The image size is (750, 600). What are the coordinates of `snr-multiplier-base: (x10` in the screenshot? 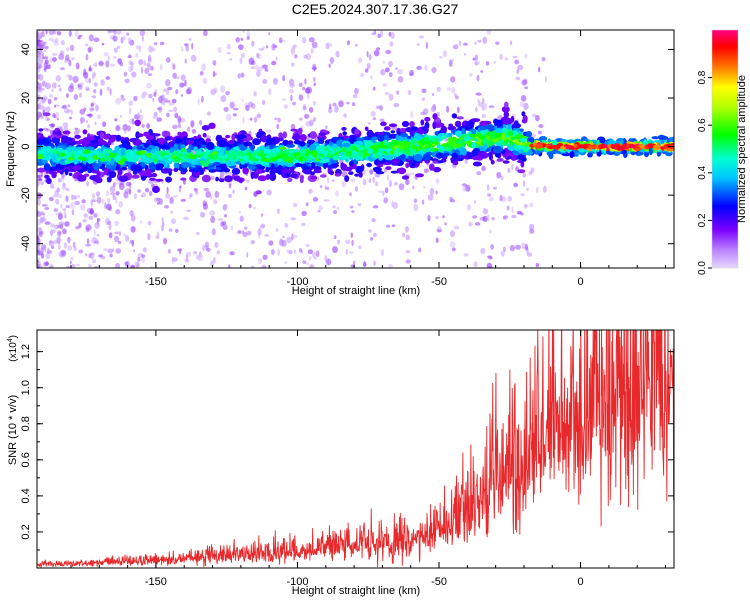 It's located at (13, 352).